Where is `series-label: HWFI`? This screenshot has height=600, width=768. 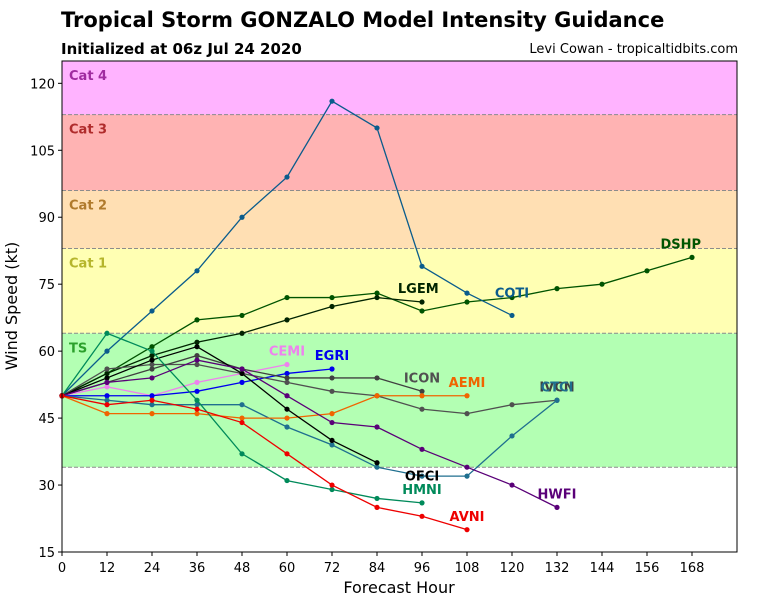 series-label: HWFI is located at coordinates (557, 494).